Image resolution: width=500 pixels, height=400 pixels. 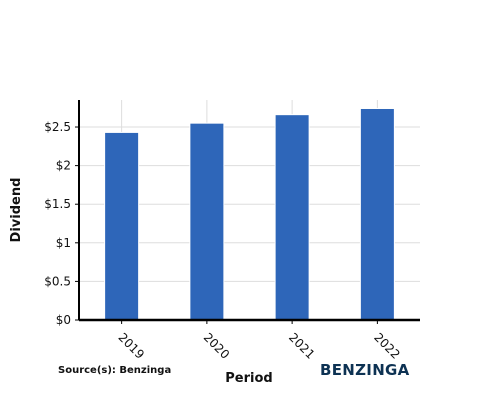 What do you see at coordinates (57, 127) in the screenshot?
I see `y-tick-label: $2.5` at bounding box center [57, 127].